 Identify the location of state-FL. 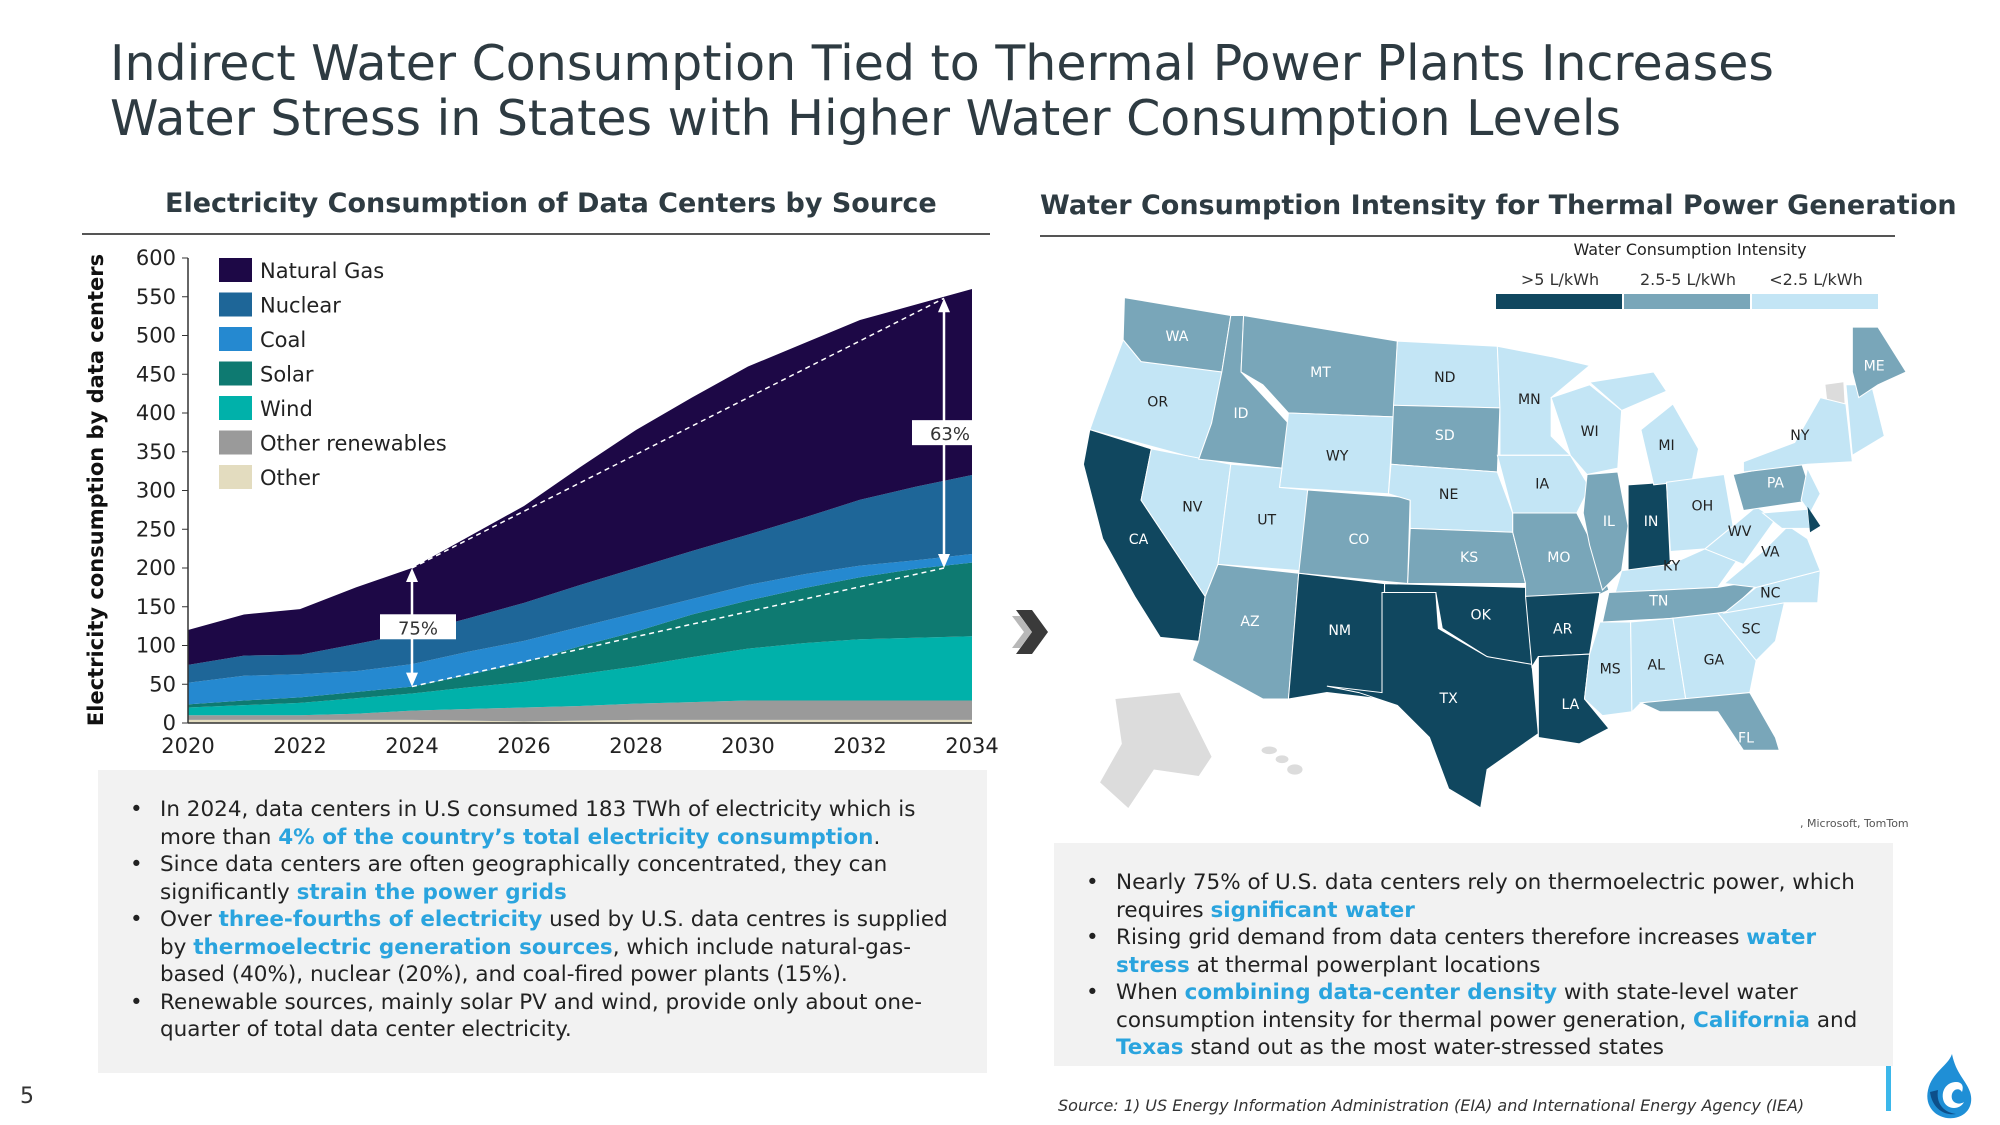
(1709, 721).